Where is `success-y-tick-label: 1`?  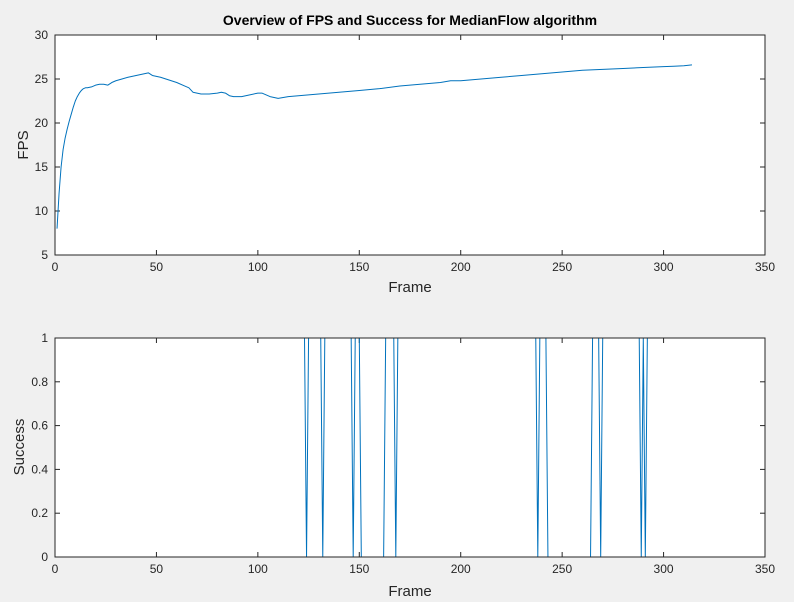 success-y-tick-label: 1 is located at coordinates (44, 338).